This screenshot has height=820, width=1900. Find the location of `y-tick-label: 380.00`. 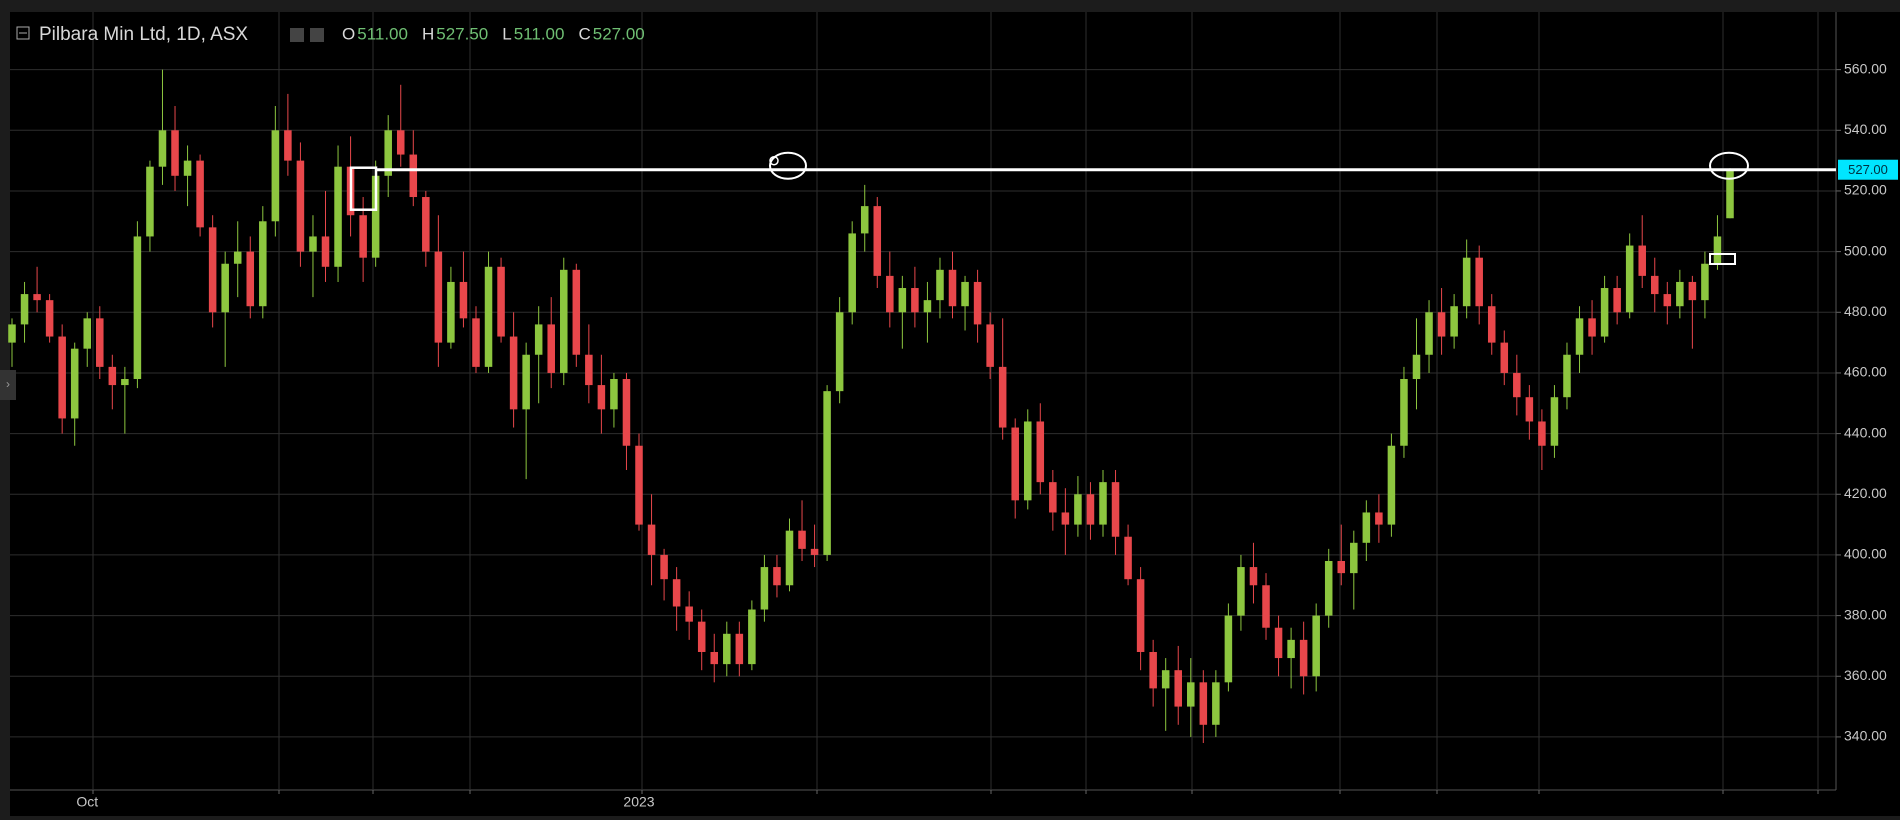

y-tick-label: 380.00 is located at coordinates (1865, 614).